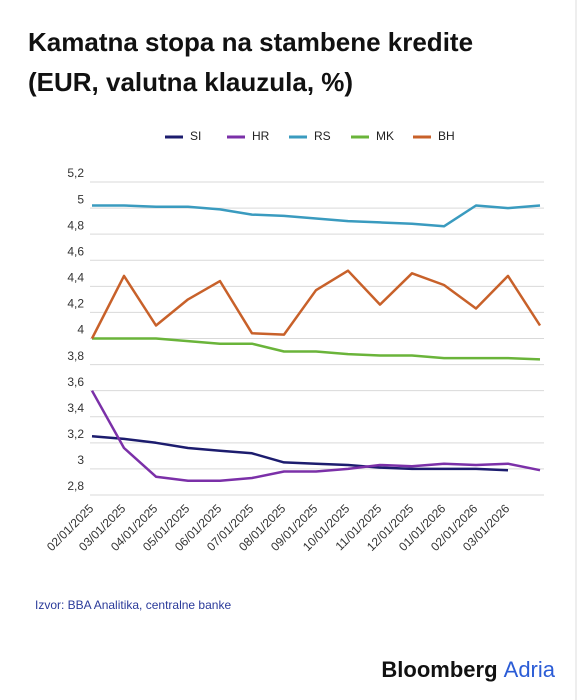 This screenshot has height=700, width=583. What do you see at coordinates (133, 605) in the screenshot?
I see `source-note: Izvor: BBA Analitika, centralne banke` at bounding box center [133, 605].